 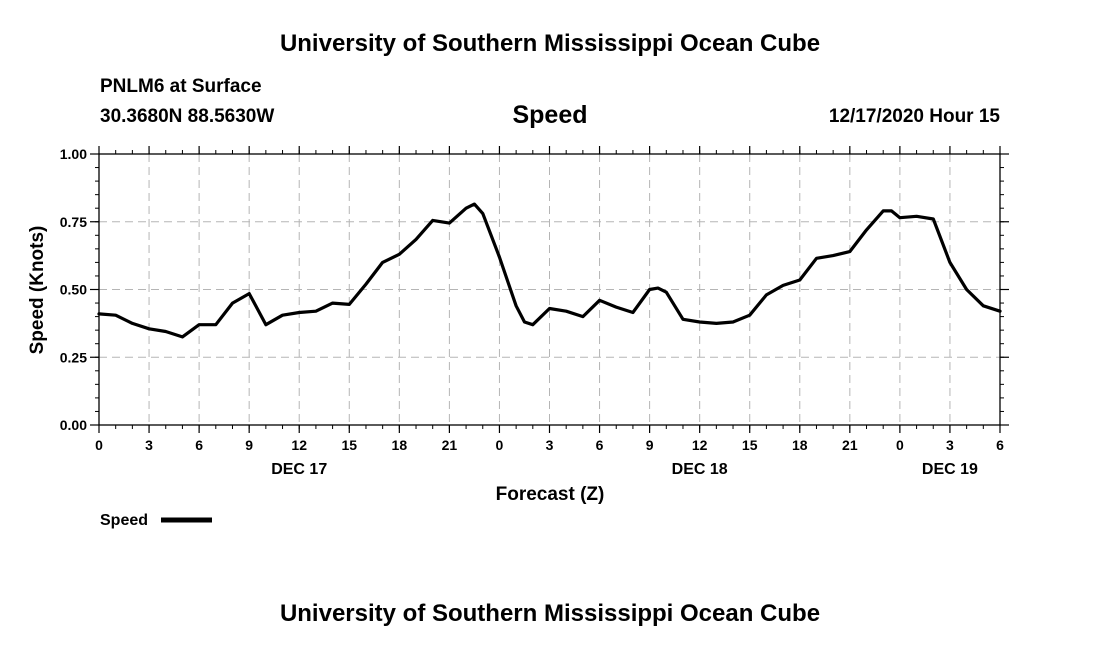 What do you see at coordinates (73, 154) in the screenshot?
I see `y-tick-label: 1.00` at bounding box center [73, 154].